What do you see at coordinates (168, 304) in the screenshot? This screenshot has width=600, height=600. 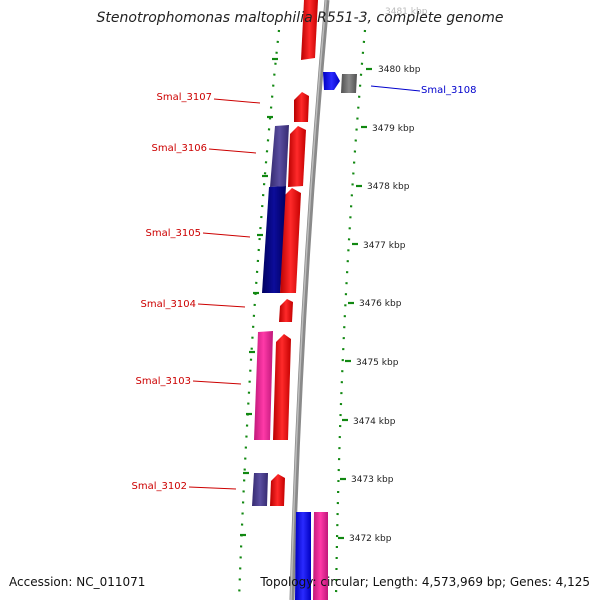 I see `gene-label-smal-3104: Smal_3104` at bounding box center [168, 304].